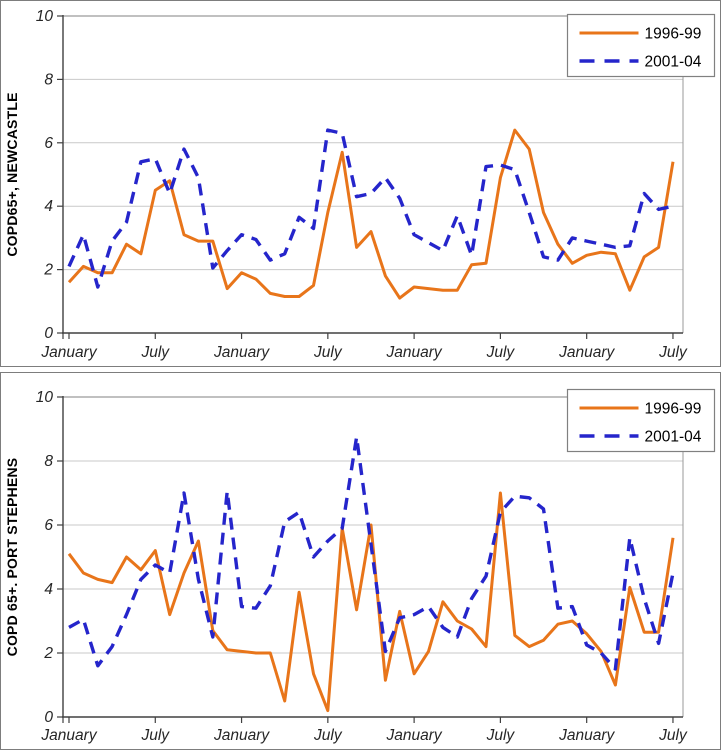 Image resolution: width=723 pixels, height=752 pixels. I want to click on y-axis-title: COPD65+, NEWCASTLE, so click(12, 174).